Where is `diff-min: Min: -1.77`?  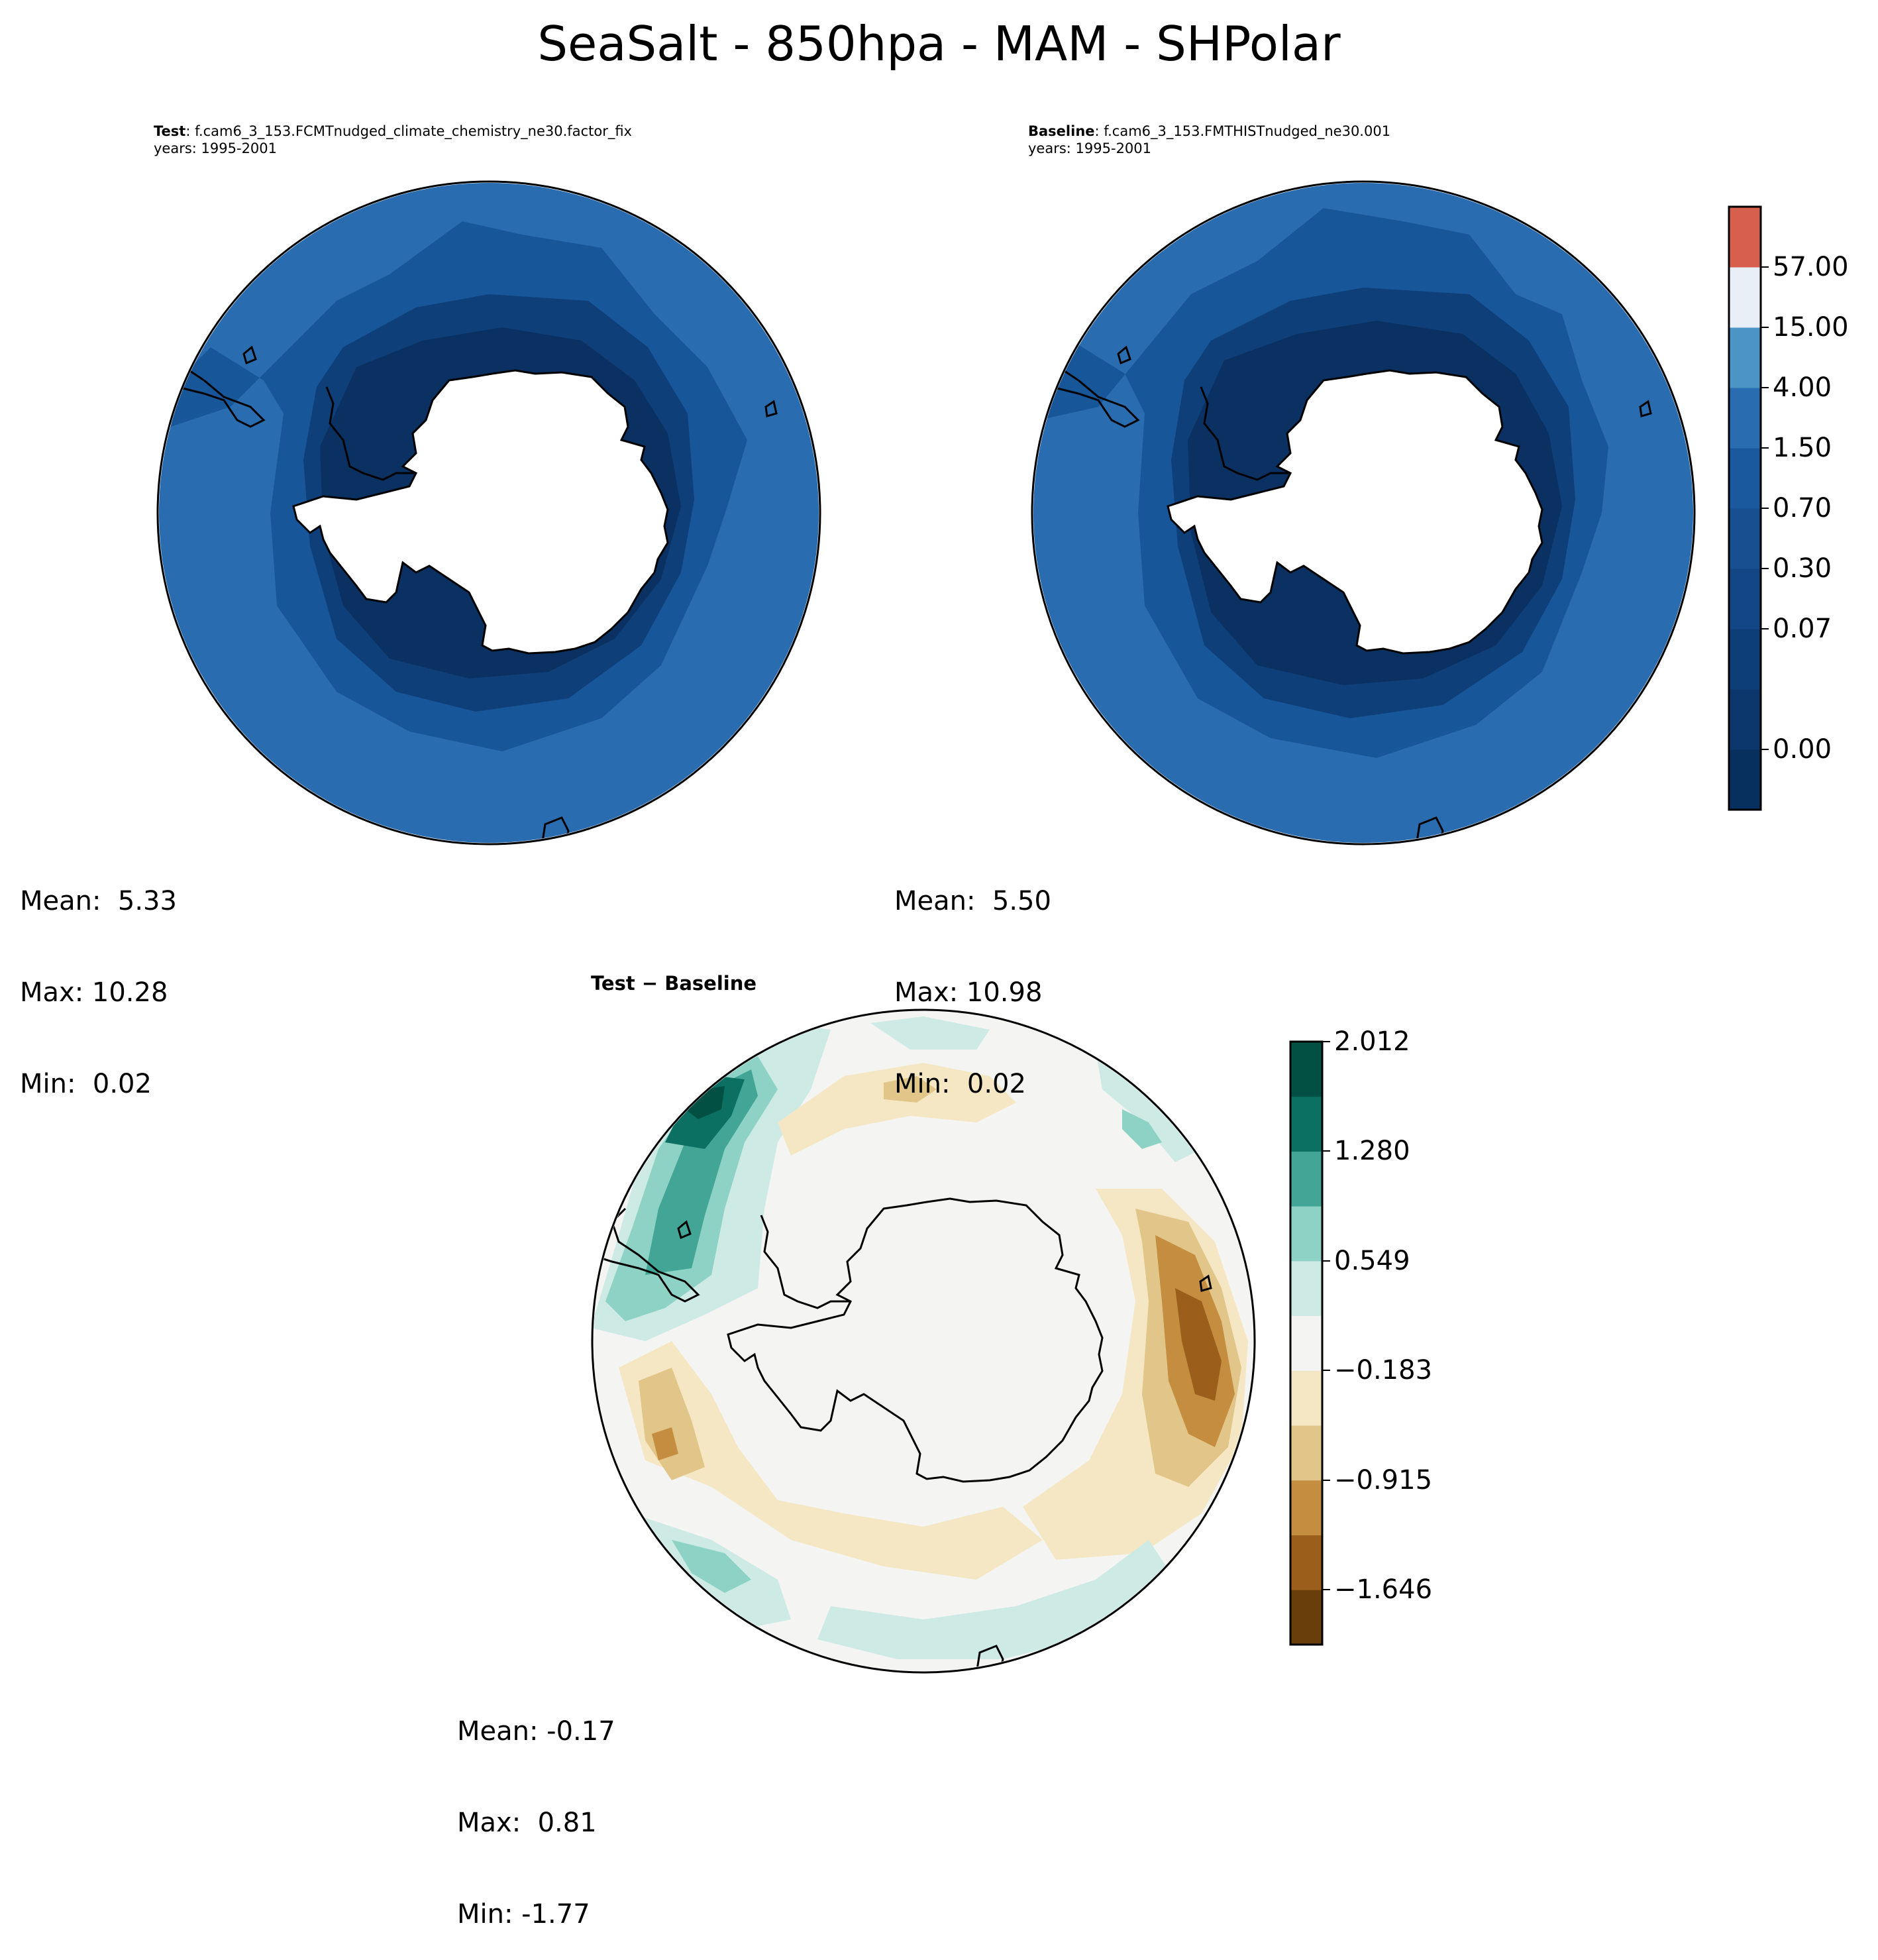 diff-min: Min: -1.77 is located at coordinates (523, 1915).